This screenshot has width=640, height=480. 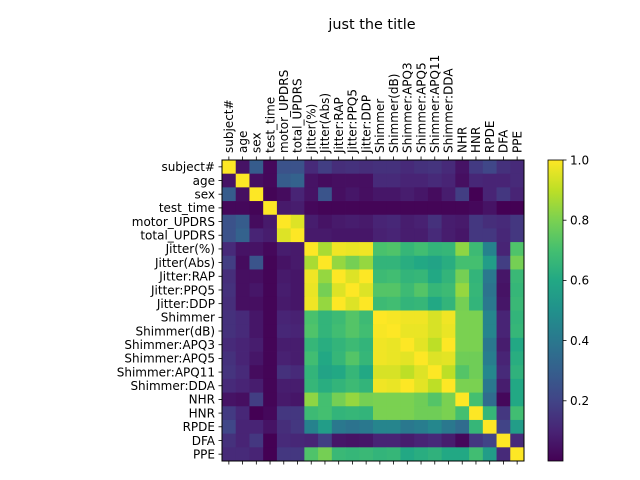 I want to click on y-tick-label: total_UPDRS, so click(x=177, y=236).